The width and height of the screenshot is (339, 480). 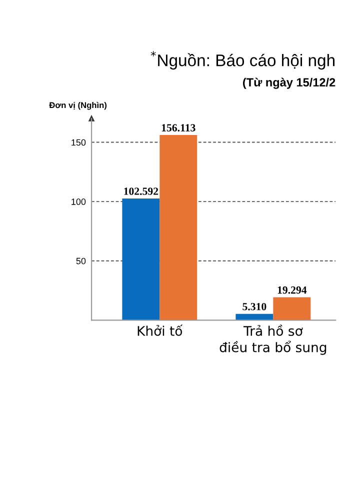 What do you see at coordinates (292, 290) in the screenshot?
I see `data-label: 19.294` at bounding box center [292, 290].